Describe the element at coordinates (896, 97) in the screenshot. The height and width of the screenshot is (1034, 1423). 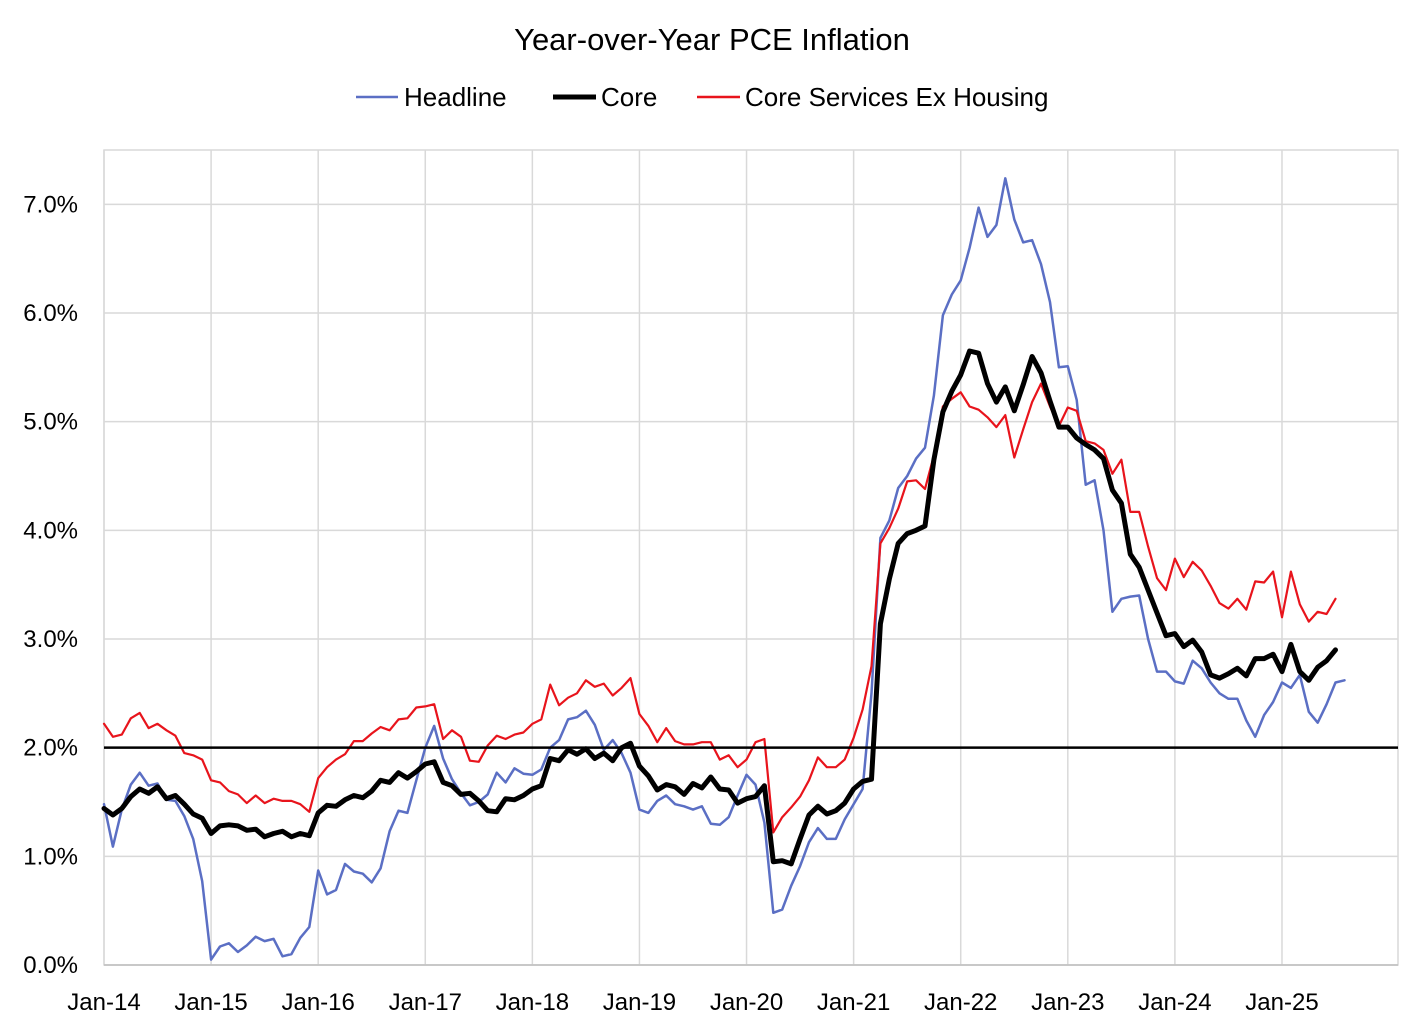
I see `legend-label-core-services-ex-housing: Core Services Ex Housing` at that location.